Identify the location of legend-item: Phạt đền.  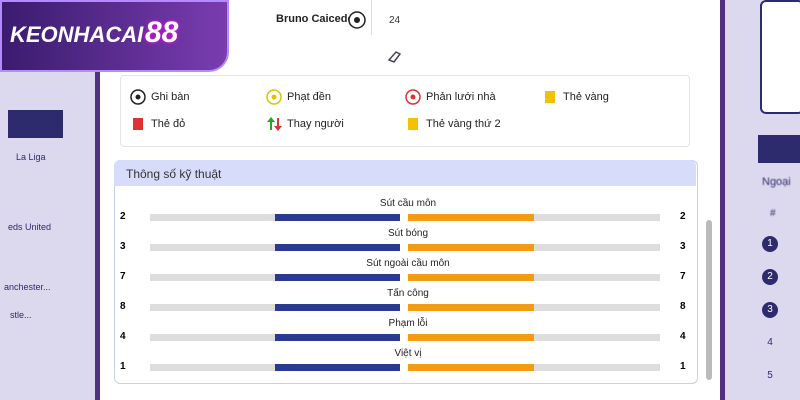
(298, 97).